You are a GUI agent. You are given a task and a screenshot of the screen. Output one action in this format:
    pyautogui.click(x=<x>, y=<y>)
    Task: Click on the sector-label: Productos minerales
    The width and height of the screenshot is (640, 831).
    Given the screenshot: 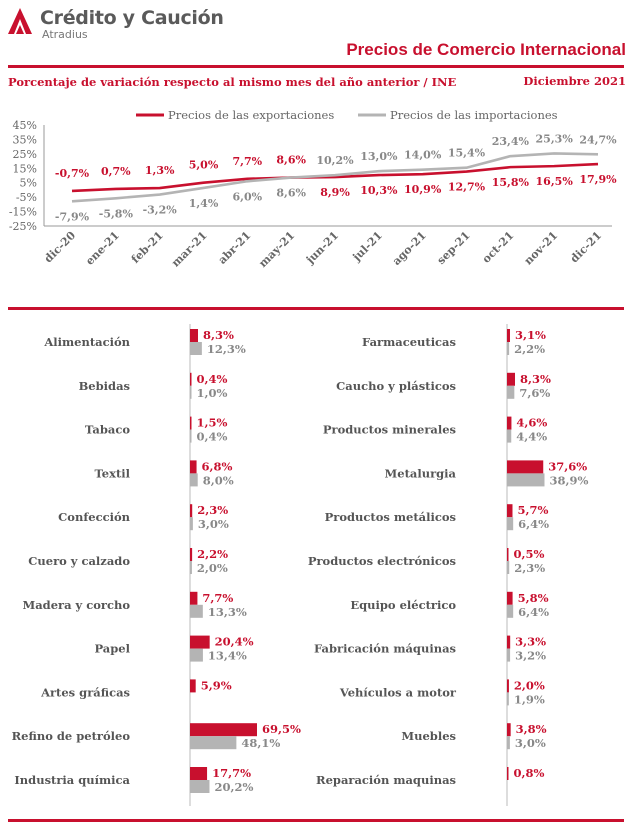 What is the action you would take?
    pyautogui.click(x=389, y=430)
    